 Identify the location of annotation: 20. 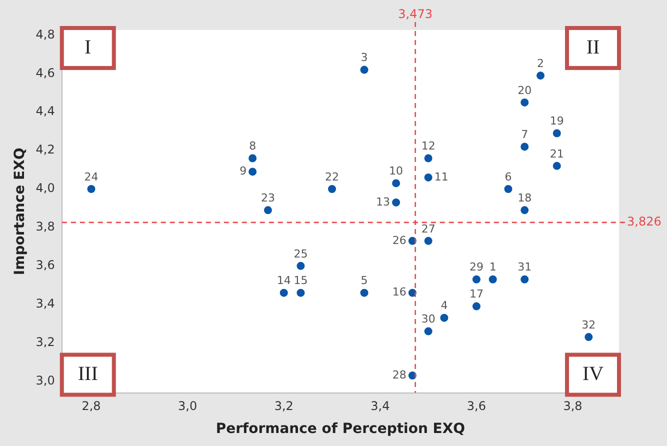
(525, 90).